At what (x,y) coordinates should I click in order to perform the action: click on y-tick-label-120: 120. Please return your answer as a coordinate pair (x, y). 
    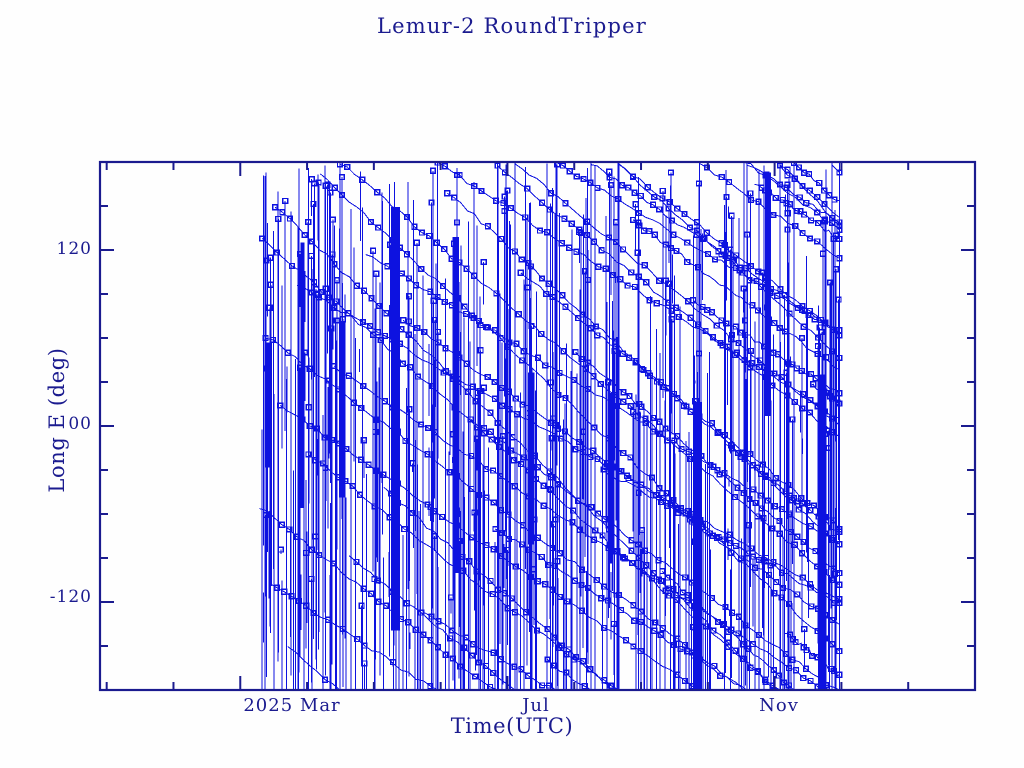
    Looking at the image, I should click on (74, 249).